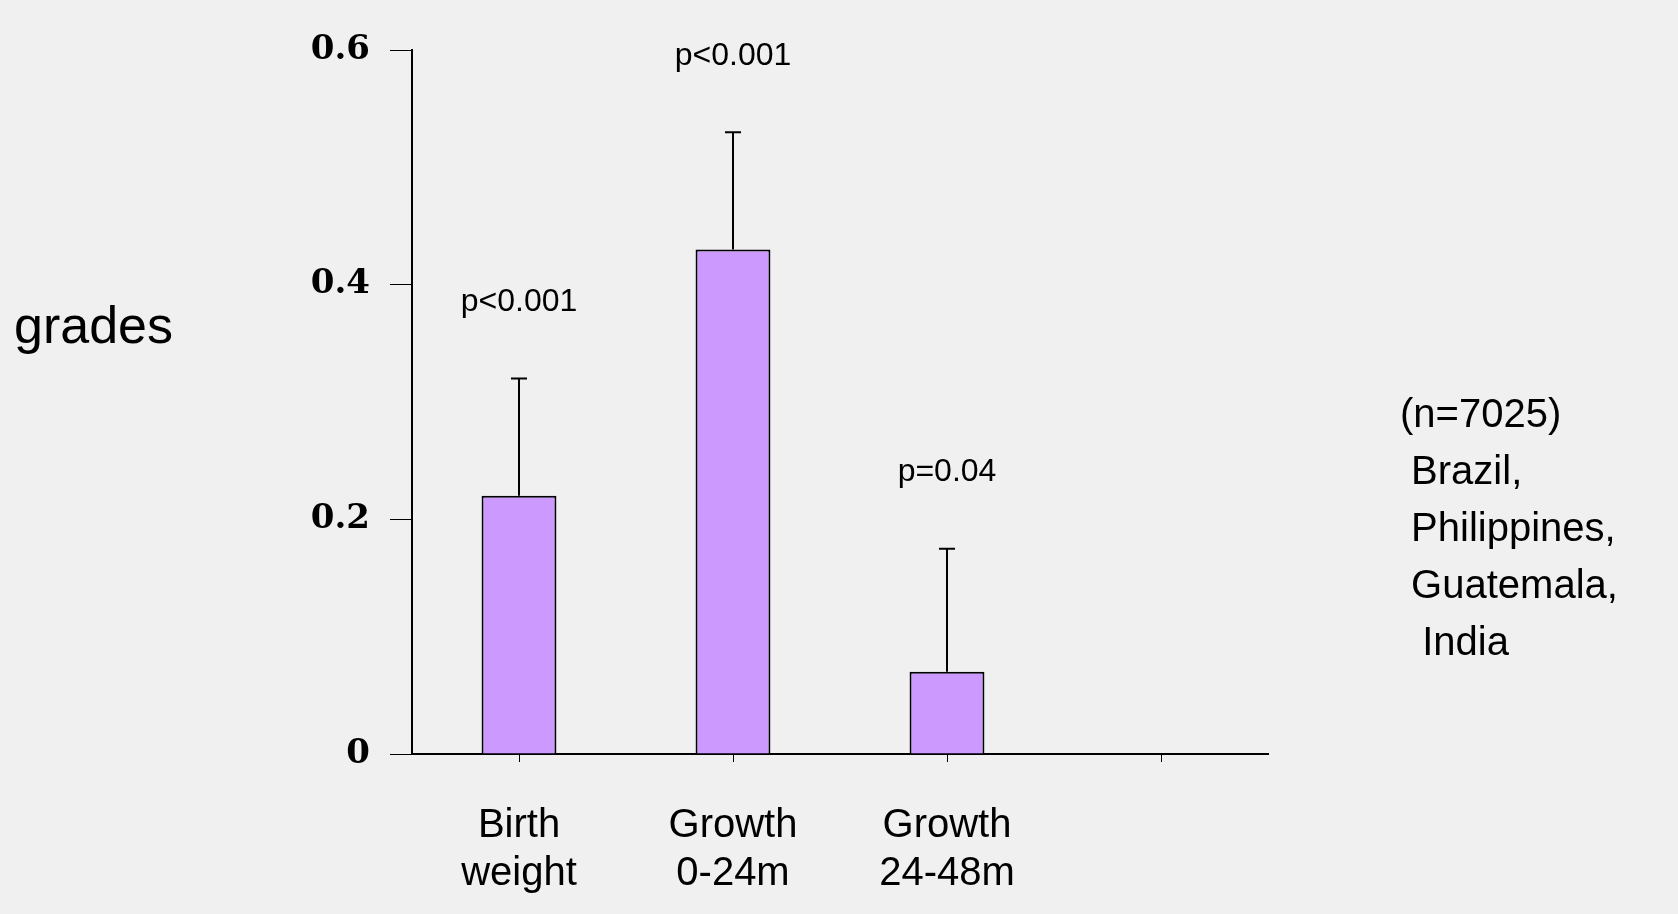 This screenshot has width=1678, height=914. I want to click on text: (n=7025) Brazil, Philippines, Guatemala, India, so click(1509, 527).